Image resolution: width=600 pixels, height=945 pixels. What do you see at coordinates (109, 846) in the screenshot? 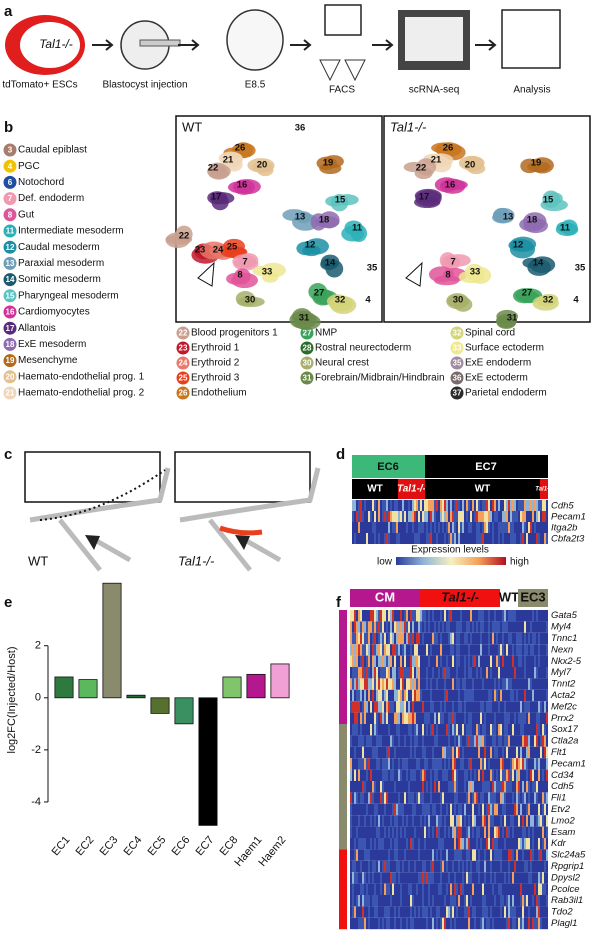
I see `x-tick-label: EC3` at bounding box center [109, 846].